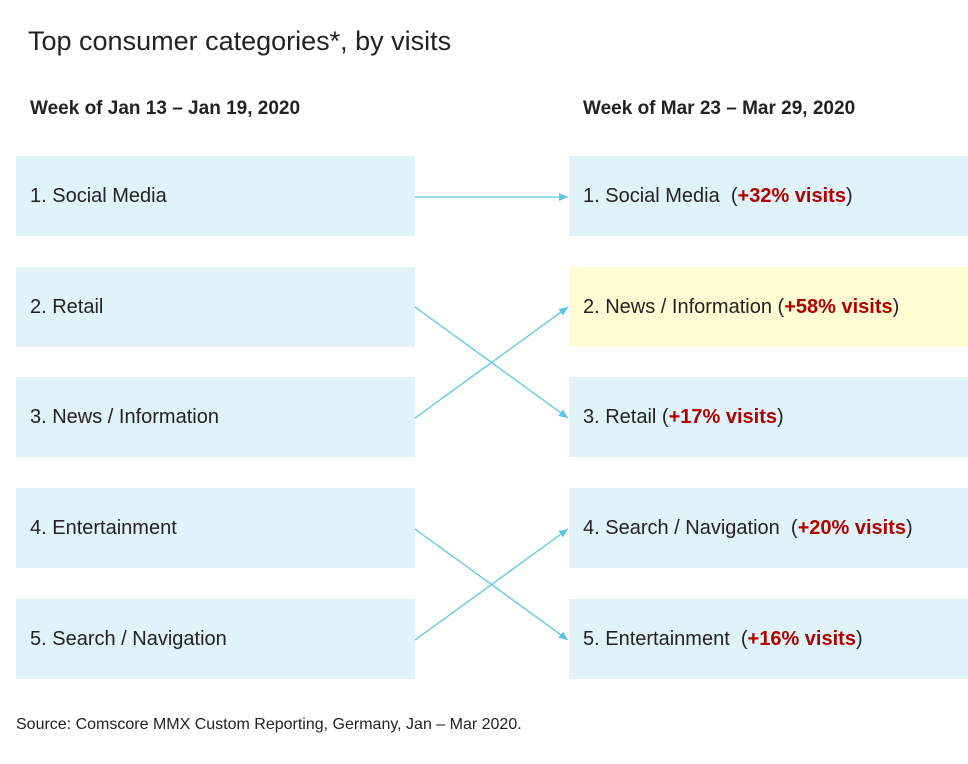  Describe the element at coordinates (215, 196) in the screenshot. I see `left-item-social-media: 1. Social Media` at that location.